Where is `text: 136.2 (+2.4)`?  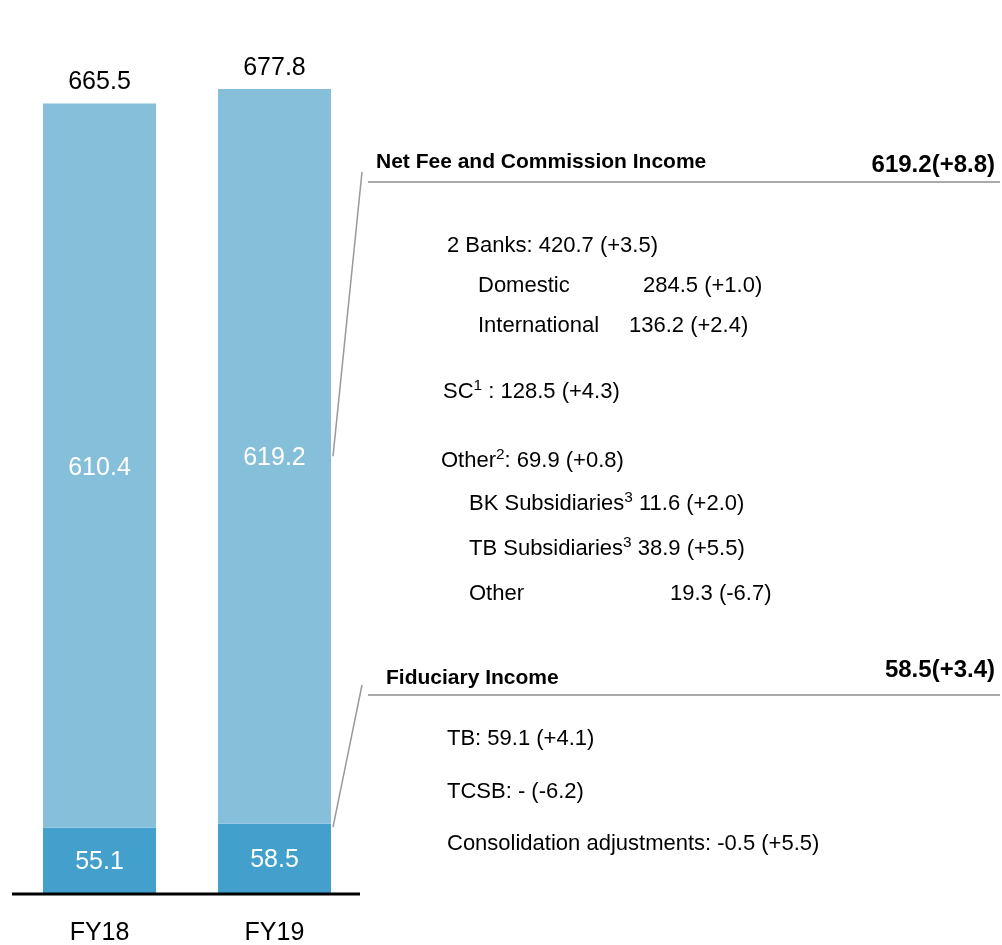
text: 136.2 (+2.4) is located at coordinates (689, 324).